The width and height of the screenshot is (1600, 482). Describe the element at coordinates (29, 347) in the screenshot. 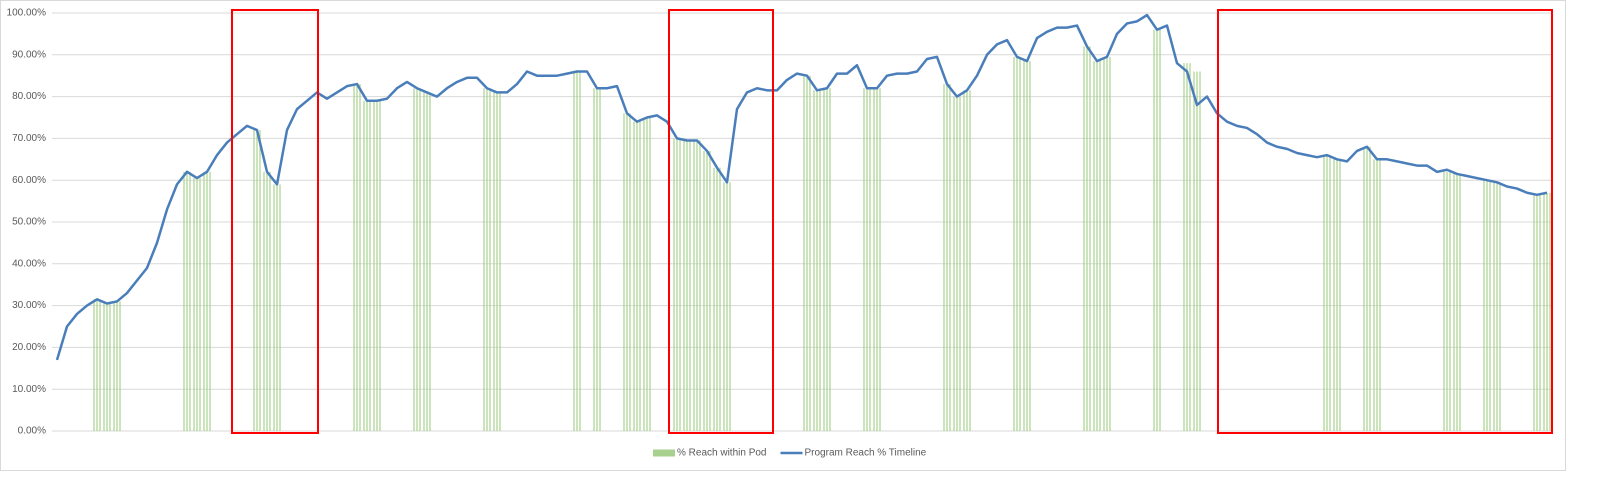

I see `y-tick-label: 20.00%` at that location.